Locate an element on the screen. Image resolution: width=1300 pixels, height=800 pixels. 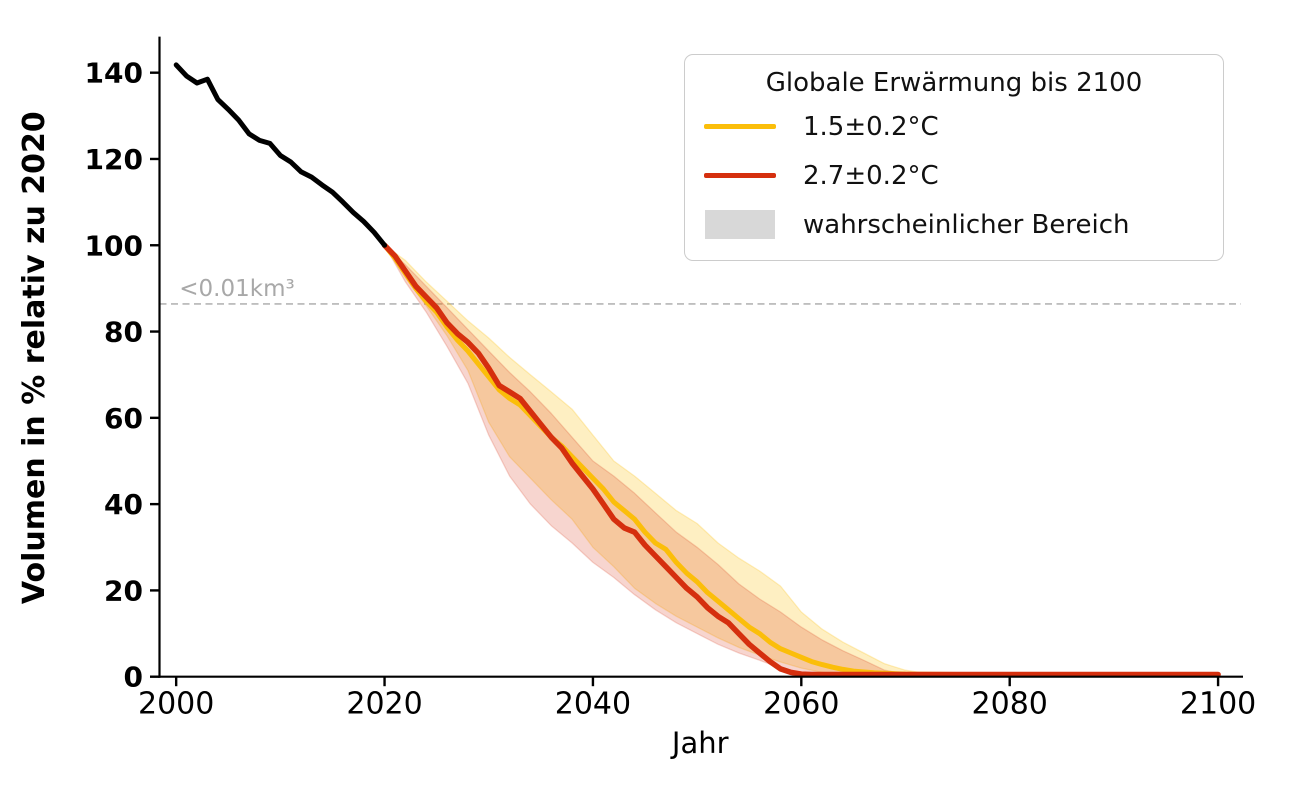
legend-label-2p7: 2.7±0.2°C is located at coordinates (871, 175).